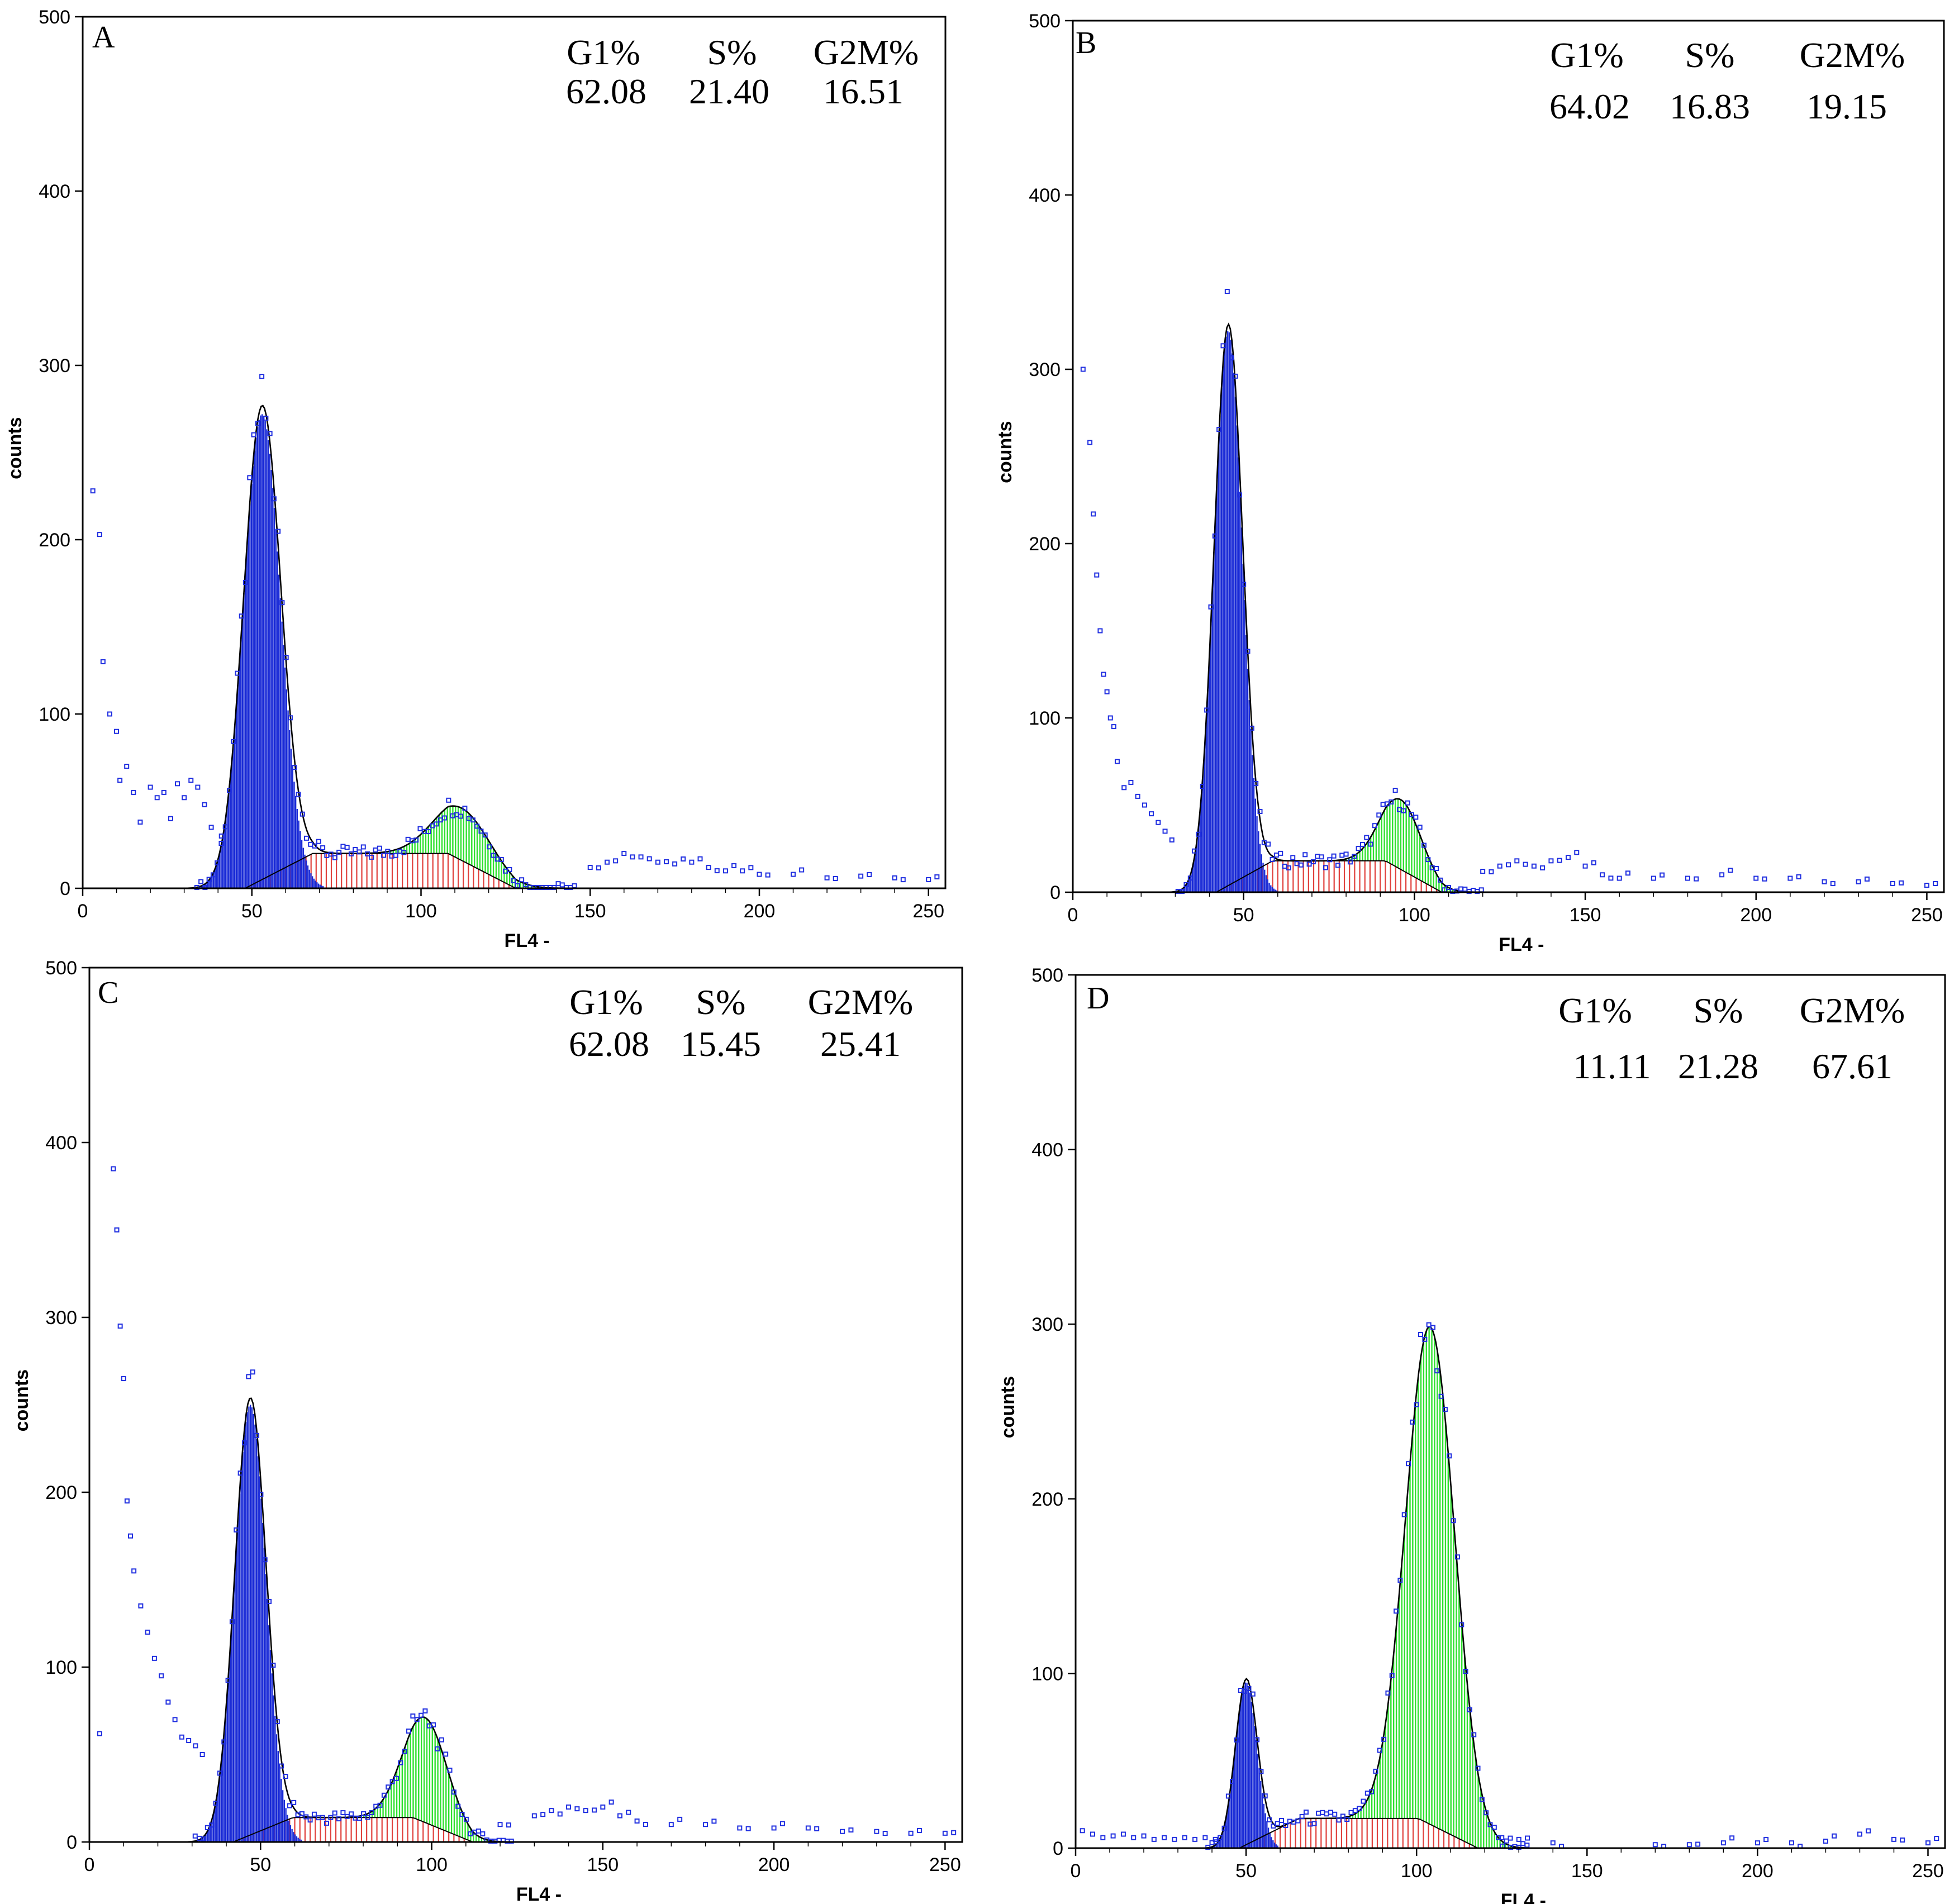 The image size is (1959, 1904). I want to click on y-tick-label: 0, so click(65, 888).